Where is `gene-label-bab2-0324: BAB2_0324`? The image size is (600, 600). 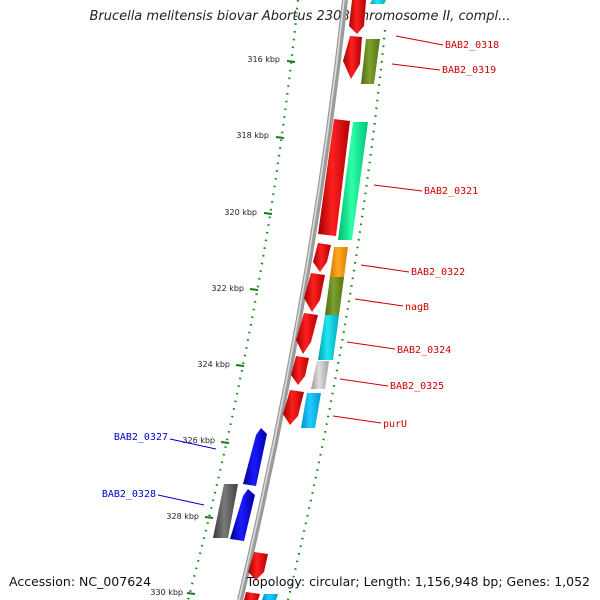 gene-label-bab2-0324: BAB2_0324 is located at coordinates (398, 348).